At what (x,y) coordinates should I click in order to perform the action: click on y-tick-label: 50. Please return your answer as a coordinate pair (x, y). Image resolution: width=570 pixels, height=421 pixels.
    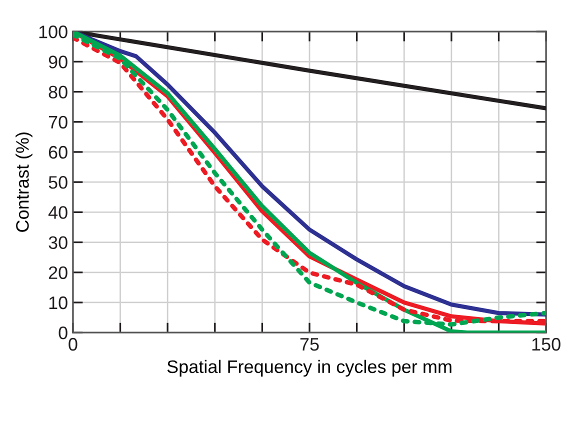
    Looking at the image, I should click on (58, 182).